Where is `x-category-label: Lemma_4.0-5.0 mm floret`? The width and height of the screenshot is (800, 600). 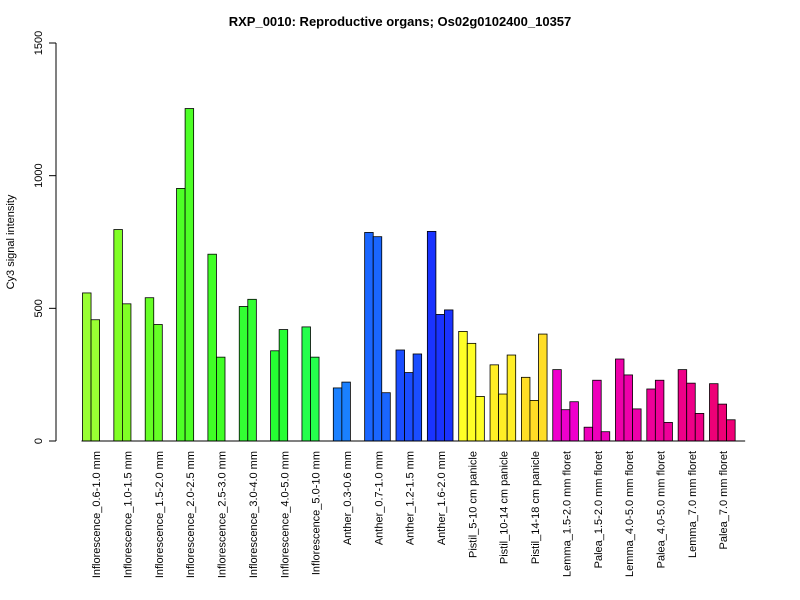 x-category-label: Lemma_4.0-5.0 mm floret is located at coordinates (630, 514).